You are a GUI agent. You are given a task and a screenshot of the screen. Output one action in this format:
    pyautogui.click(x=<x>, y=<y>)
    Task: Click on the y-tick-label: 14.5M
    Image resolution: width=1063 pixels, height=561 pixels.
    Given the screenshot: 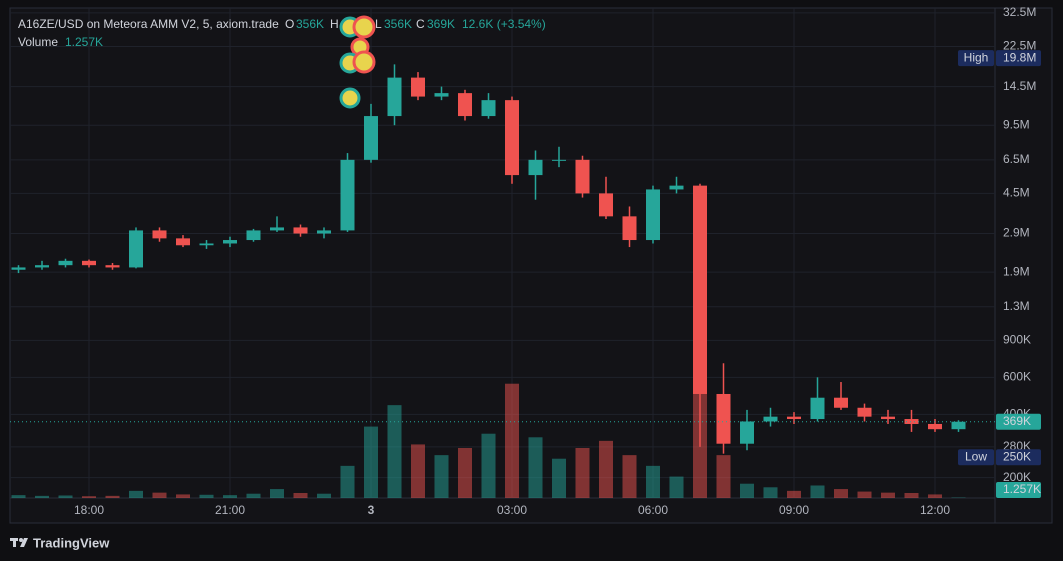 What is the action you would take?
    pyautogui.click(x=1019, y=86)
    